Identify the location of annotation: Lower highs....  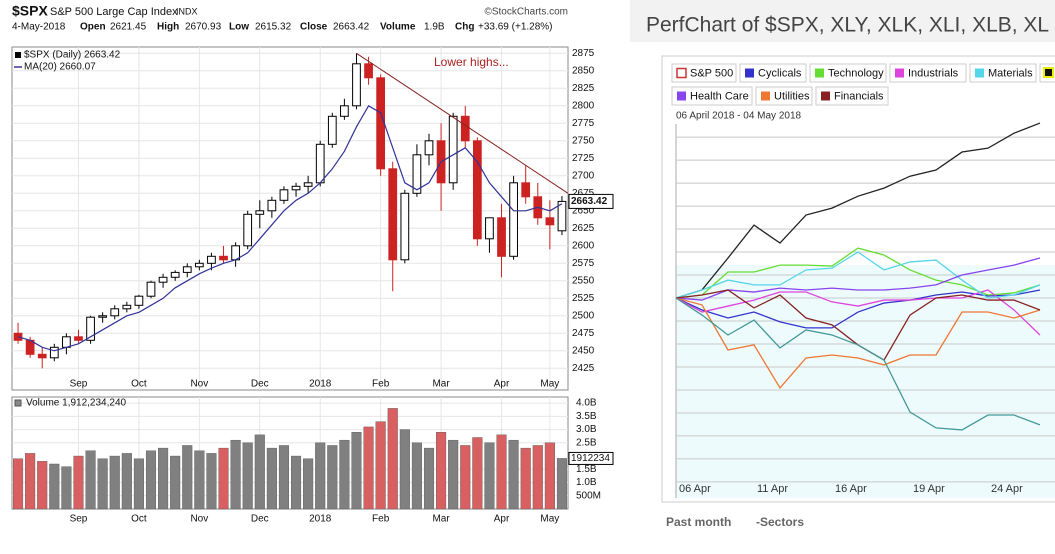
(471, 62).